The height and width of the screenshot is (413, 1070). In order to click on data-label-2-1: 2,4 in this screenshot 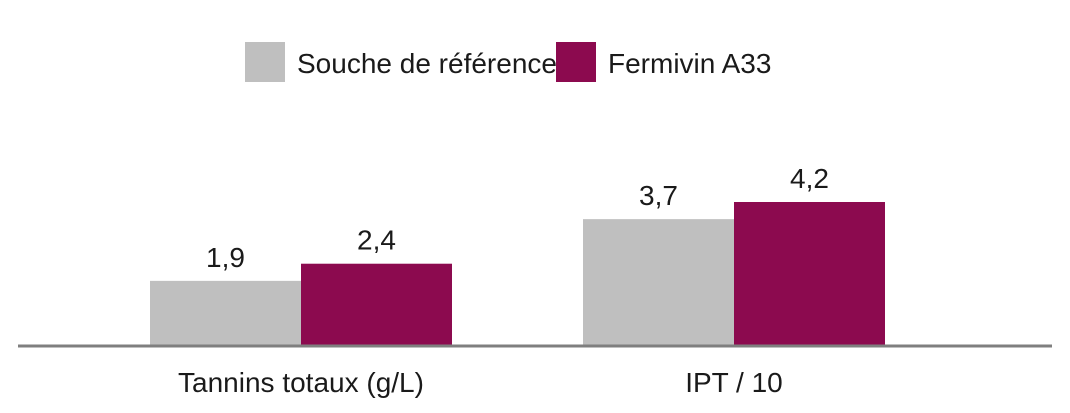, I will do `click(376, 240)`.